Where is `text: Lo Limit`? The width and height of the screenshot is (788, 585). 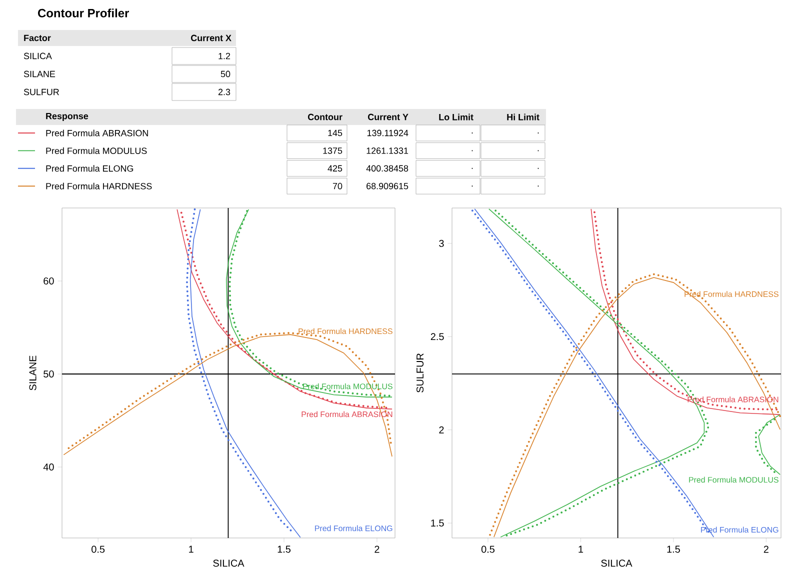 text: Lo Limit is located at coordinates (456, 117).